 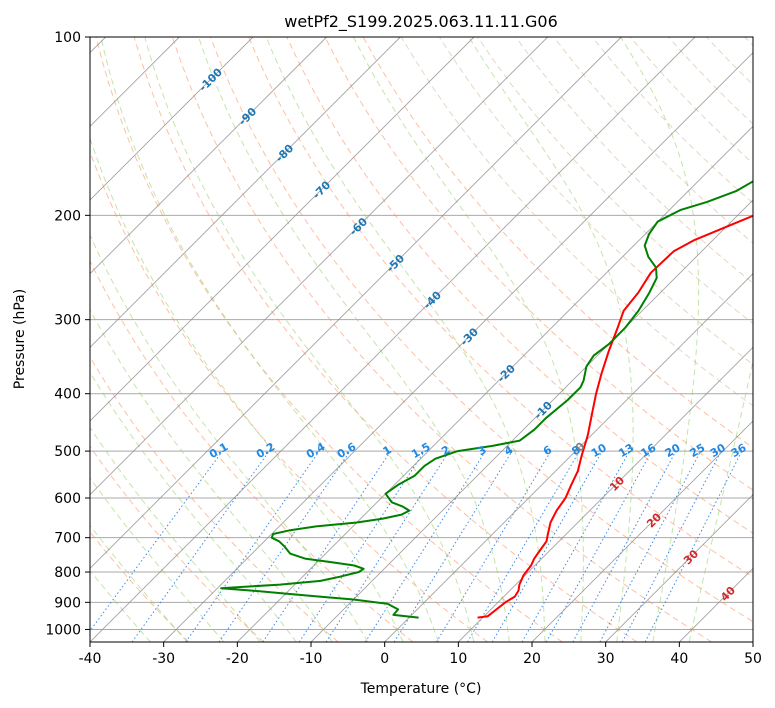 I want to click on mixing-ratio-label: 30, so click(x=718, y=450).